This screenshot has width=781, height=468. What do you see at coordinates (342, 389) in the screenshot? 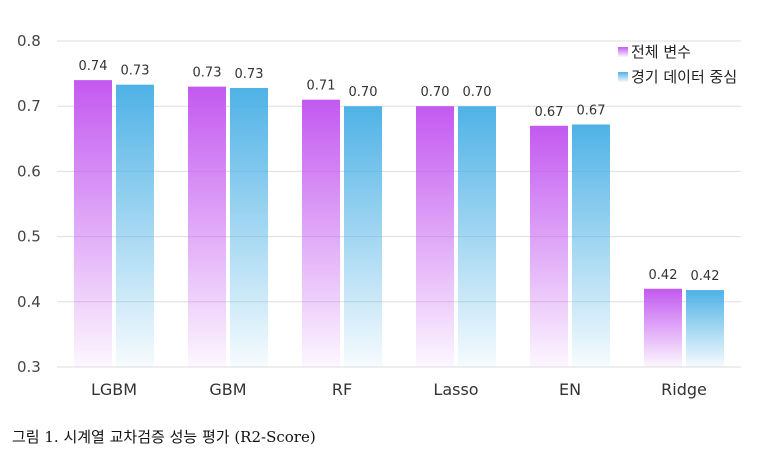
I see `x-tick-label: RF` at bounding box center [342, 389].